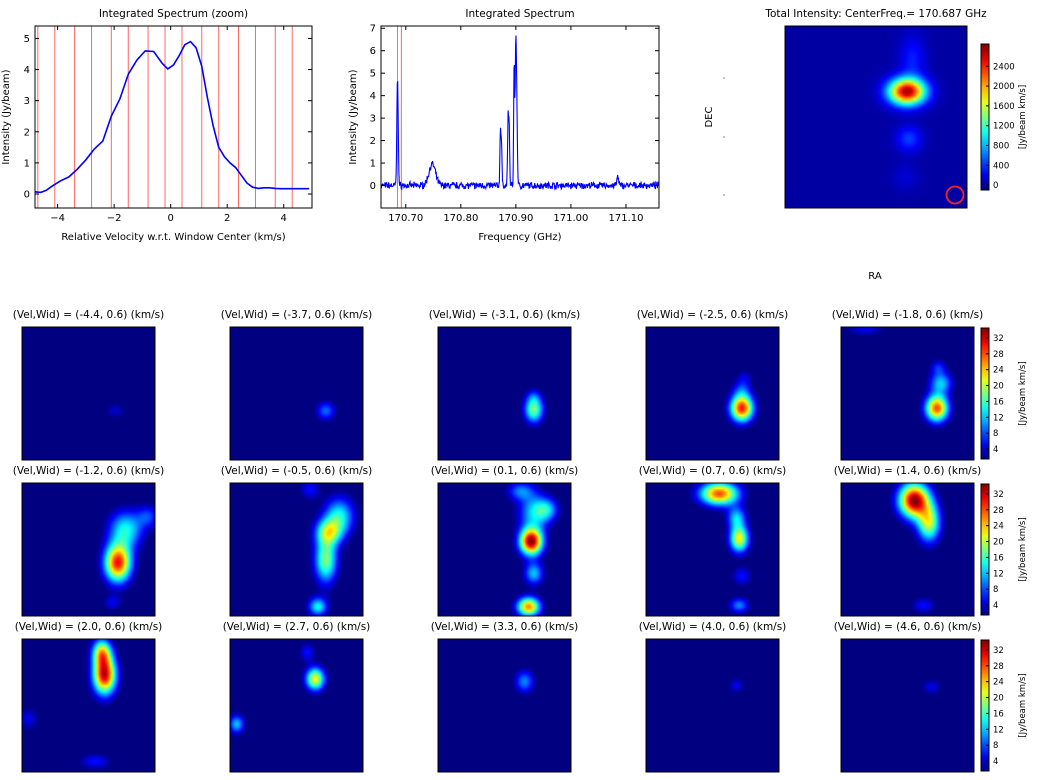 Image resolution: width=1040 pixels, height=780 pixels. I want to click on colorbar-tick-label: 0, so click(995, 186).